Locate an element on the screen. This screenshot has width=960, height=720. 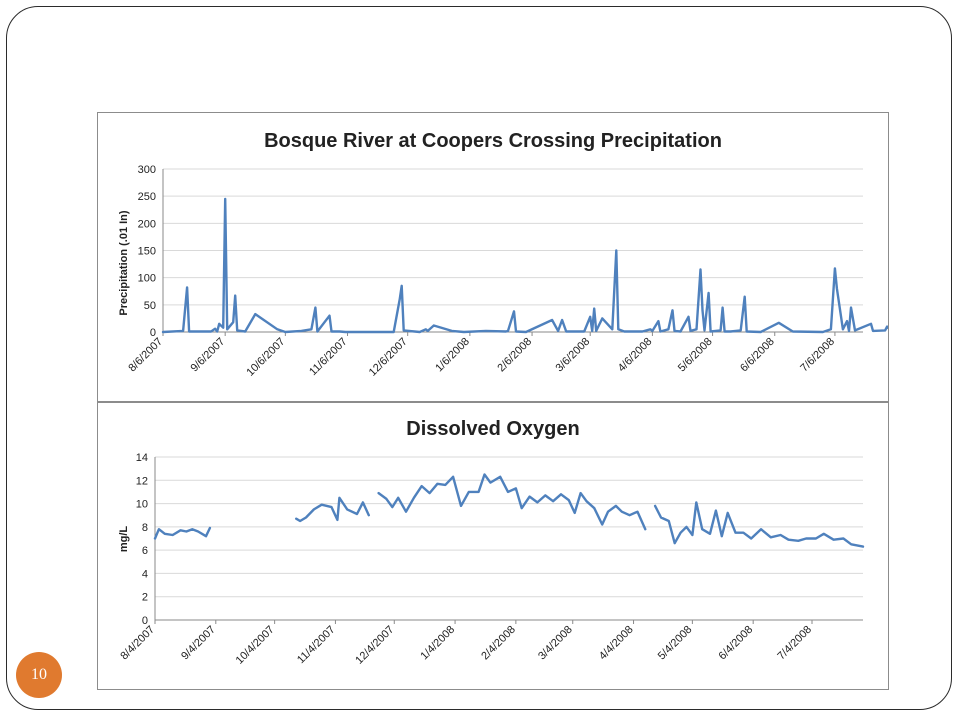
precipitation-x-tick-label: 7/6/2008 is located at coordinates (817, 355).